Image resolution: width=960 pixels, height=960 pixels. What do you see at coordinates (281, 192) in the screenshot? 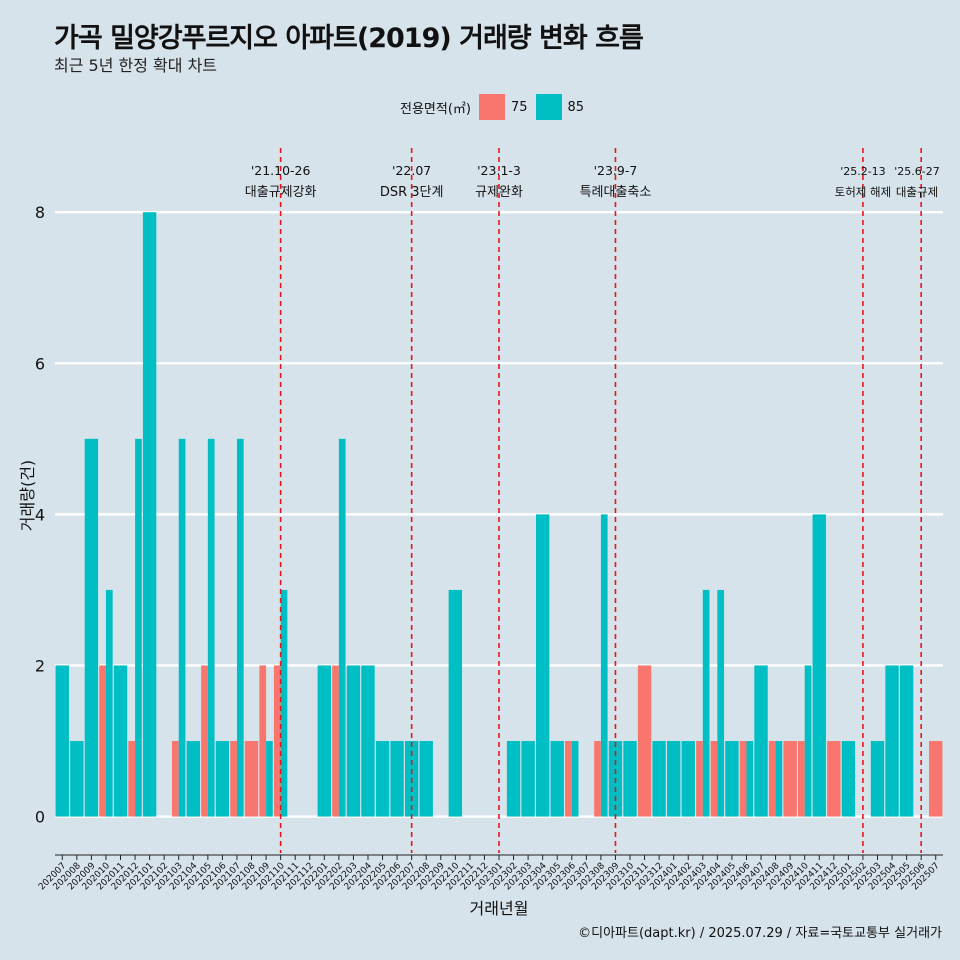
I see `event-label: 대출규제강화` at bounding box center [281, 192].